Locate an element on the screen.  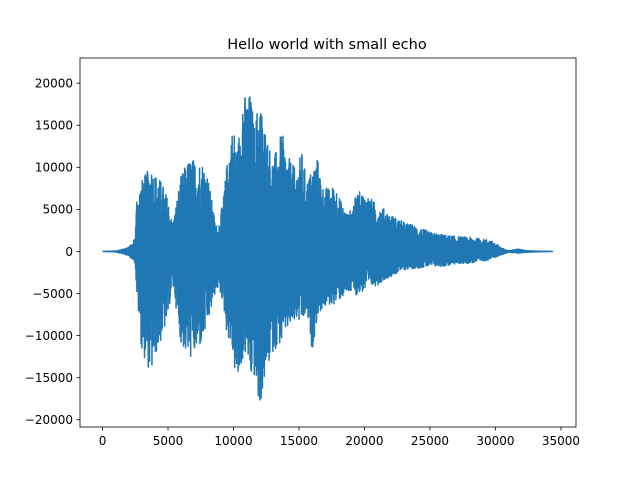
y-tick-label: 5000 is located at coordinates (57, 210).